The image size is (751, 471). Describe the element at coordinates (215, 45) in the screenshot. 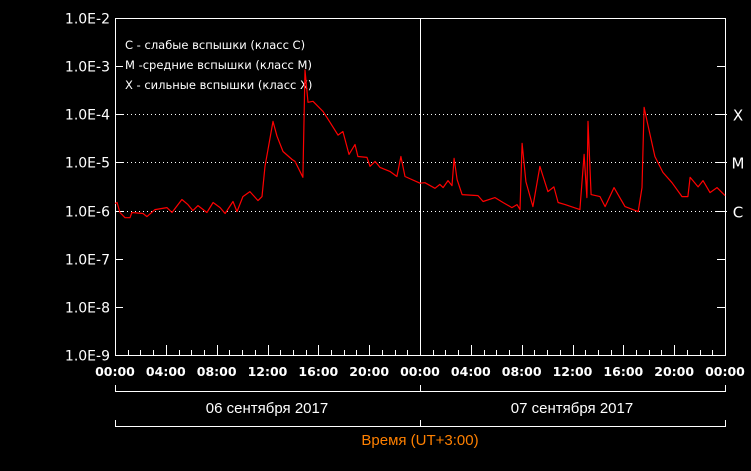

I see `legend-item-c: C - слабые вспышки (класс C)` at that location.